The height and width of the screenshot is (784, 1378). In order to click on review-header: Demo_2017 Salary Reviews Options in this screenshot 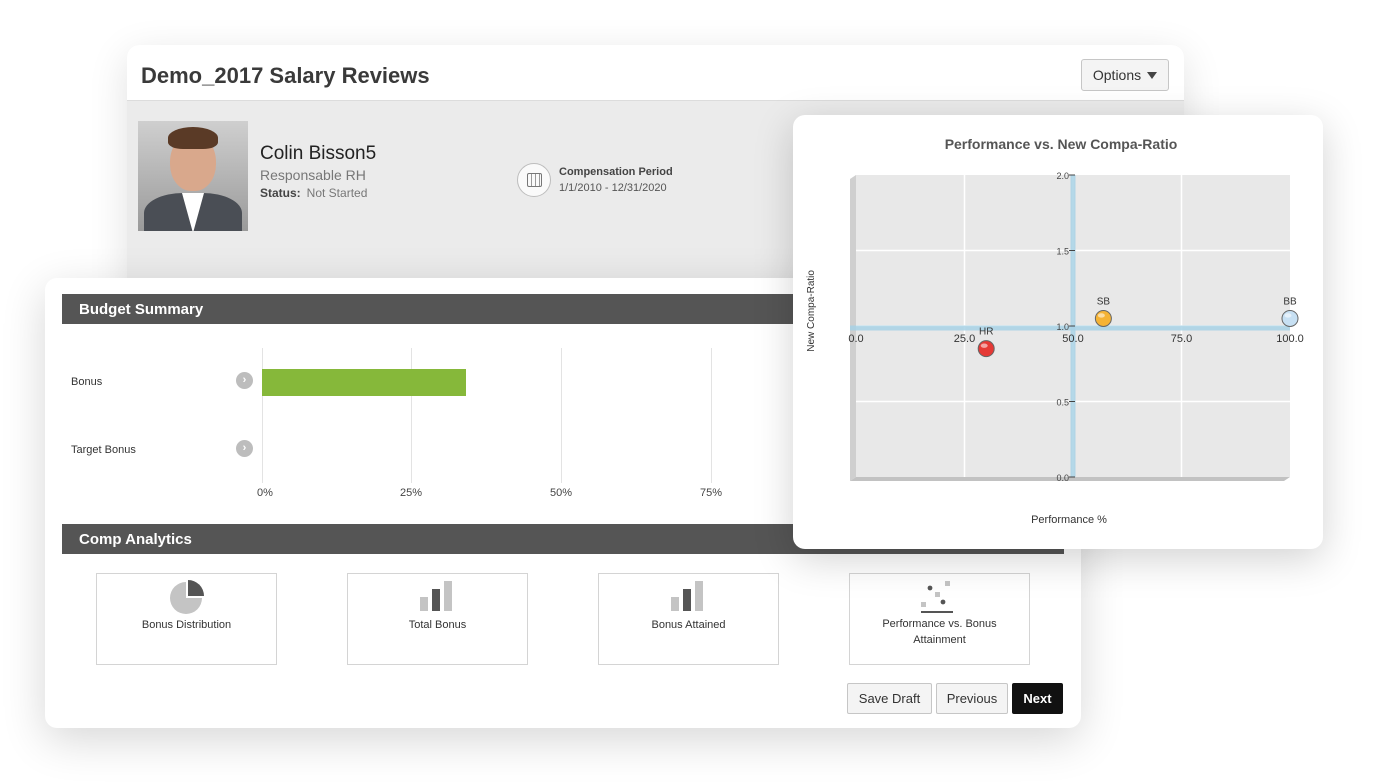, I will do `click(655, 73)`.